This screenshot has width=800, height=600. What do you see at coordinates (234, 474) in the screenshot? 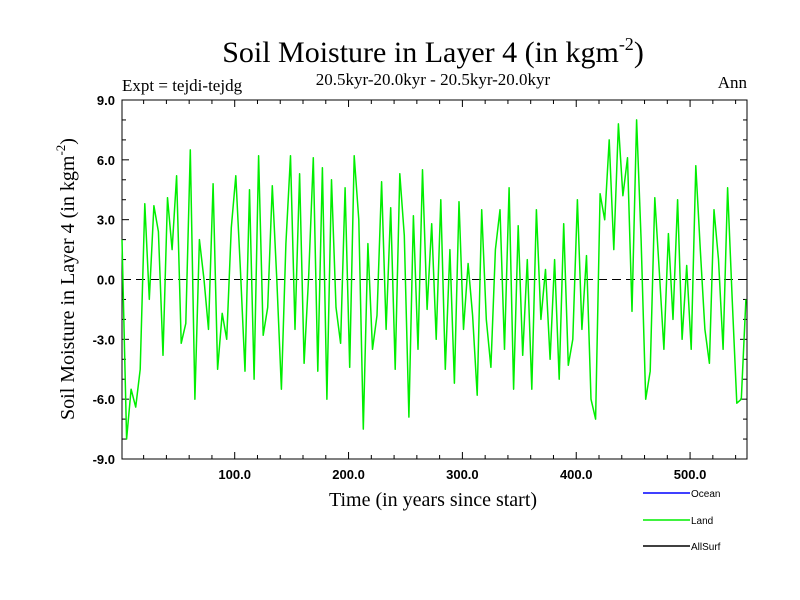
I see `x-tick-label: 100.0` at bounding box center [234, 474].